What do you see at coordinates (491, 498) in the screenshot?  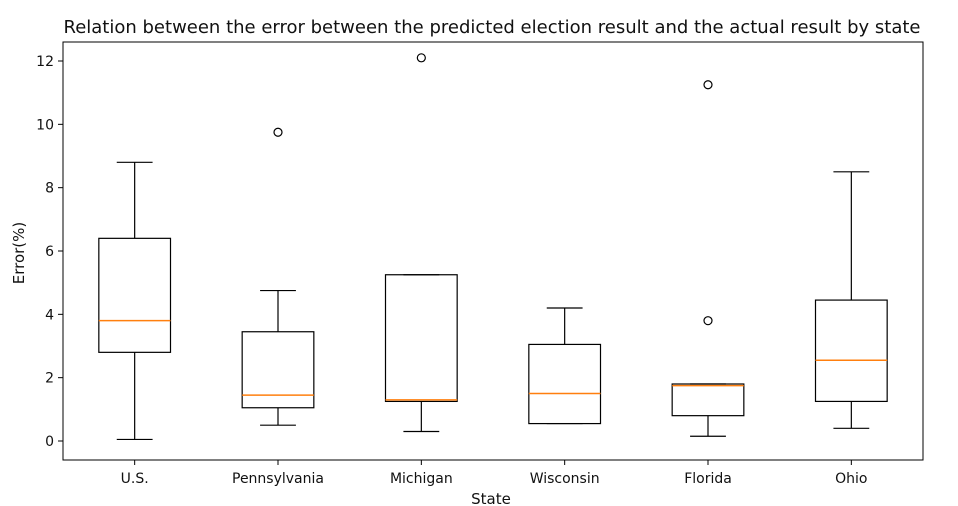 I see `x-axis-label: State` at bounding box center [491, 498].